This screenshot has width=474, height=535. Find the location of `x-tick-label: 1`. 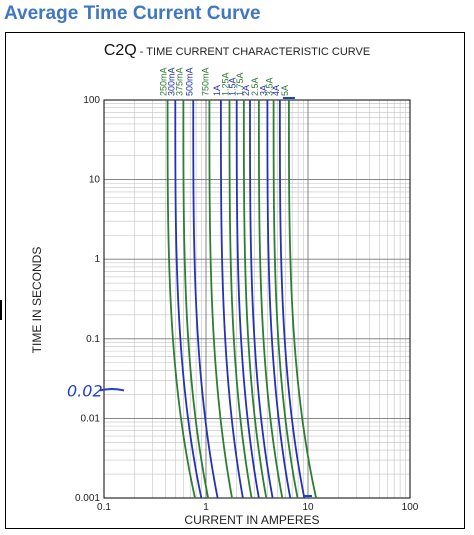

x-tick-label: 1 is located at coordinates (206, 507).